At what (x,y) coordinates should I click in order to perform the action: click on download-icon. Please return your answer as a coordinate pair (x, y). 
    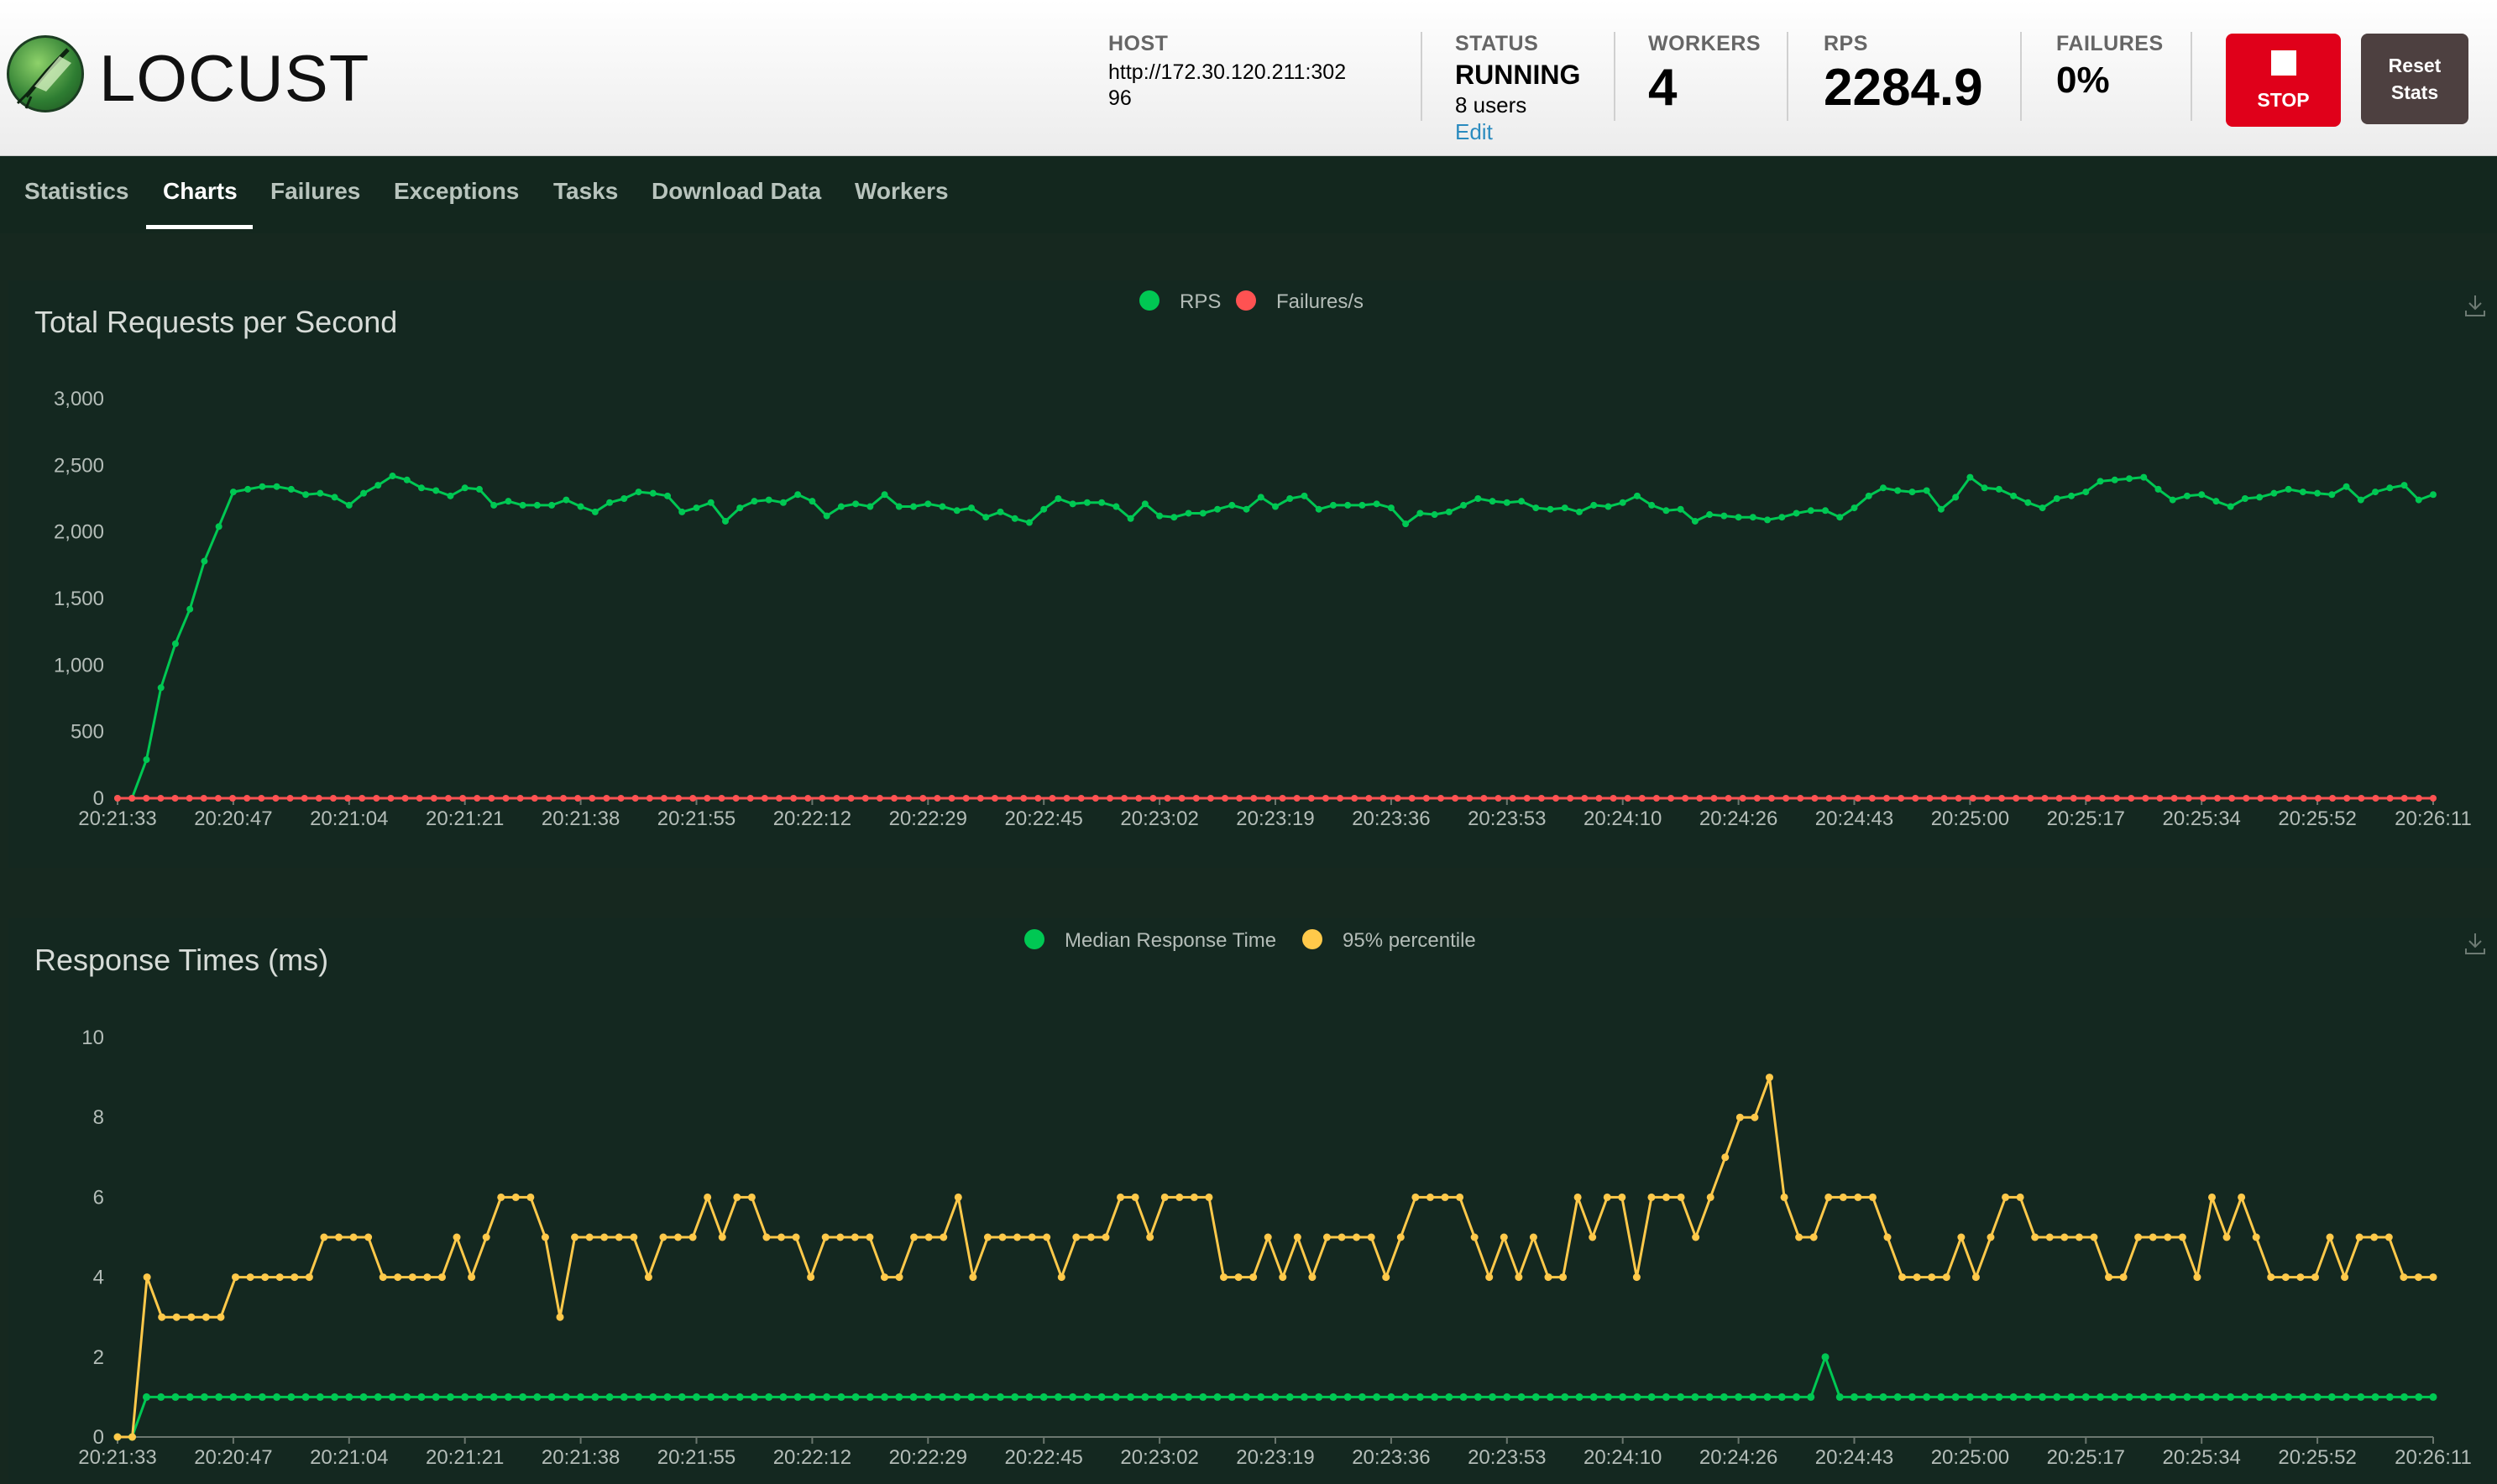
    Looking at the image, I should click on (2475, 305).